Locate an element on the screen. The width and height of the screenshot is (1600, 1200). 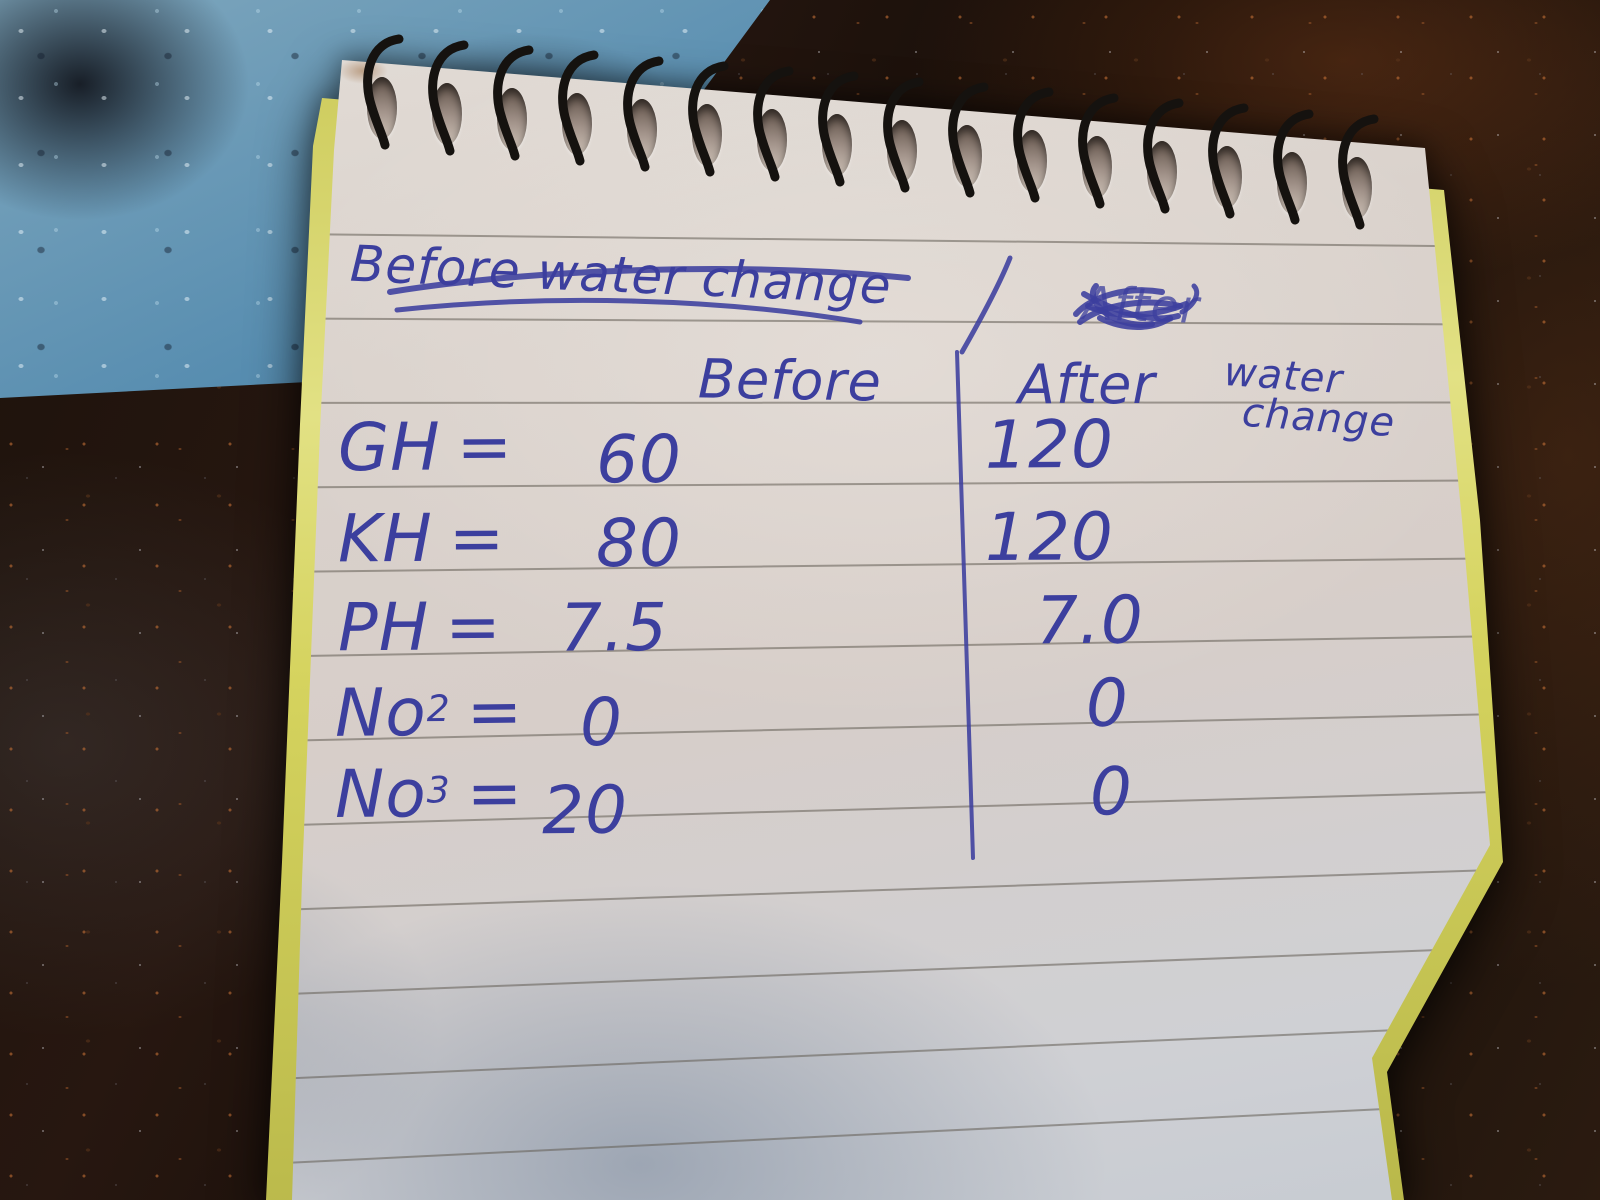
param-label: PH = is located at coordinates (420, 627).